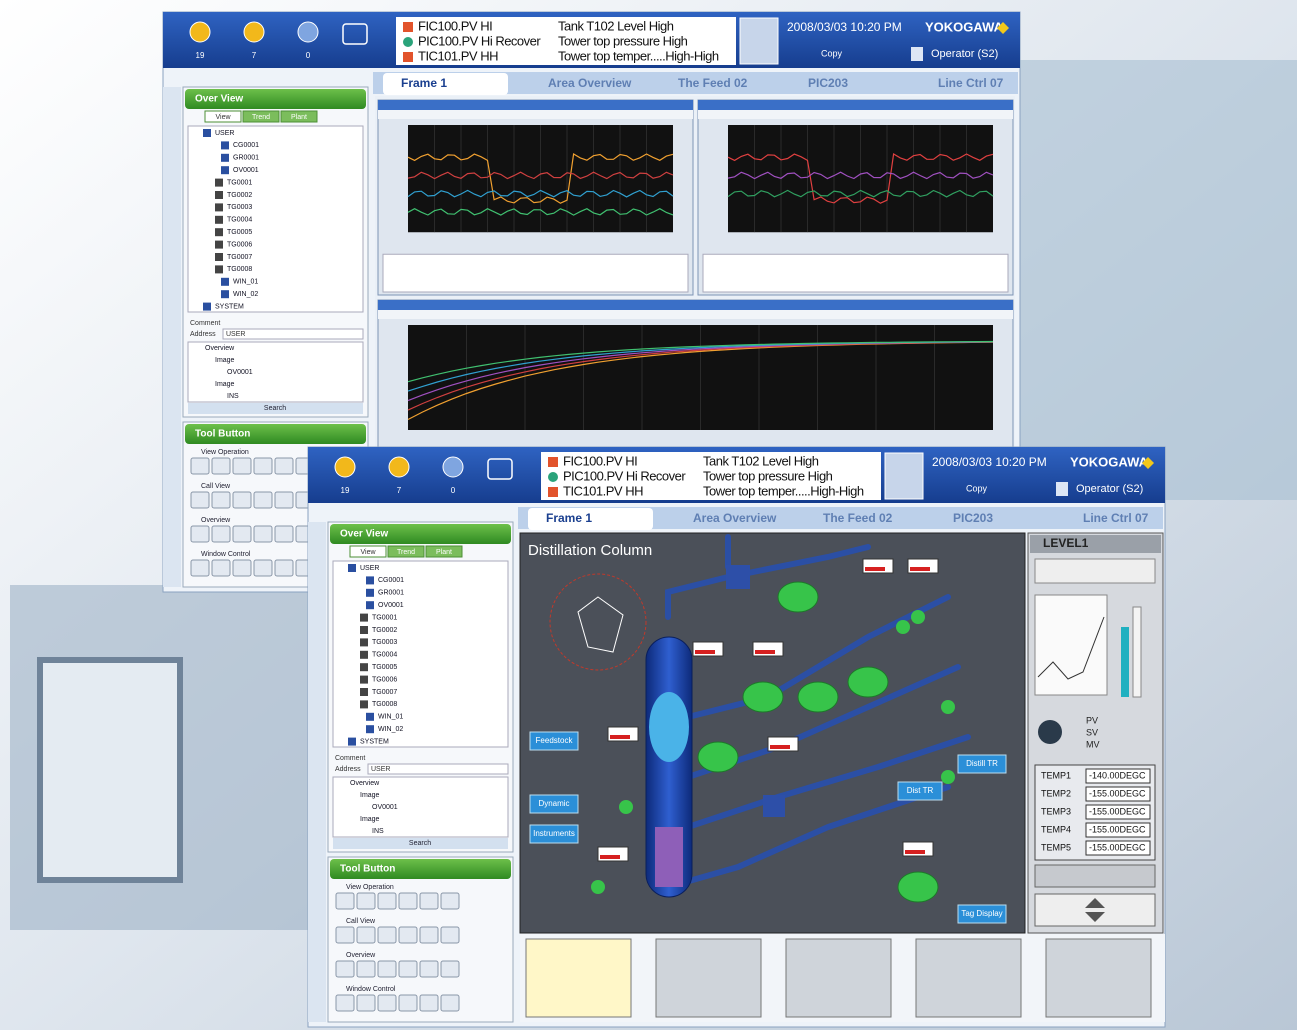 The width and height of the screenshot is (1297, 1030). Describe the element at coordinates (420, 843) in the screenshot. I see `search-button: Search` at that location.